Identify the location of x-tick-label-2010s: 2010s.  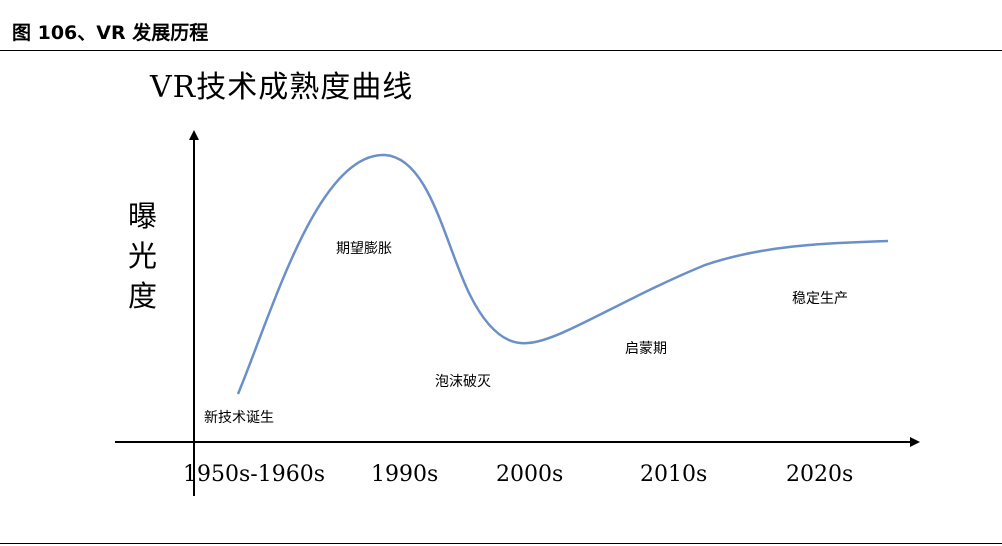
(673, 474).